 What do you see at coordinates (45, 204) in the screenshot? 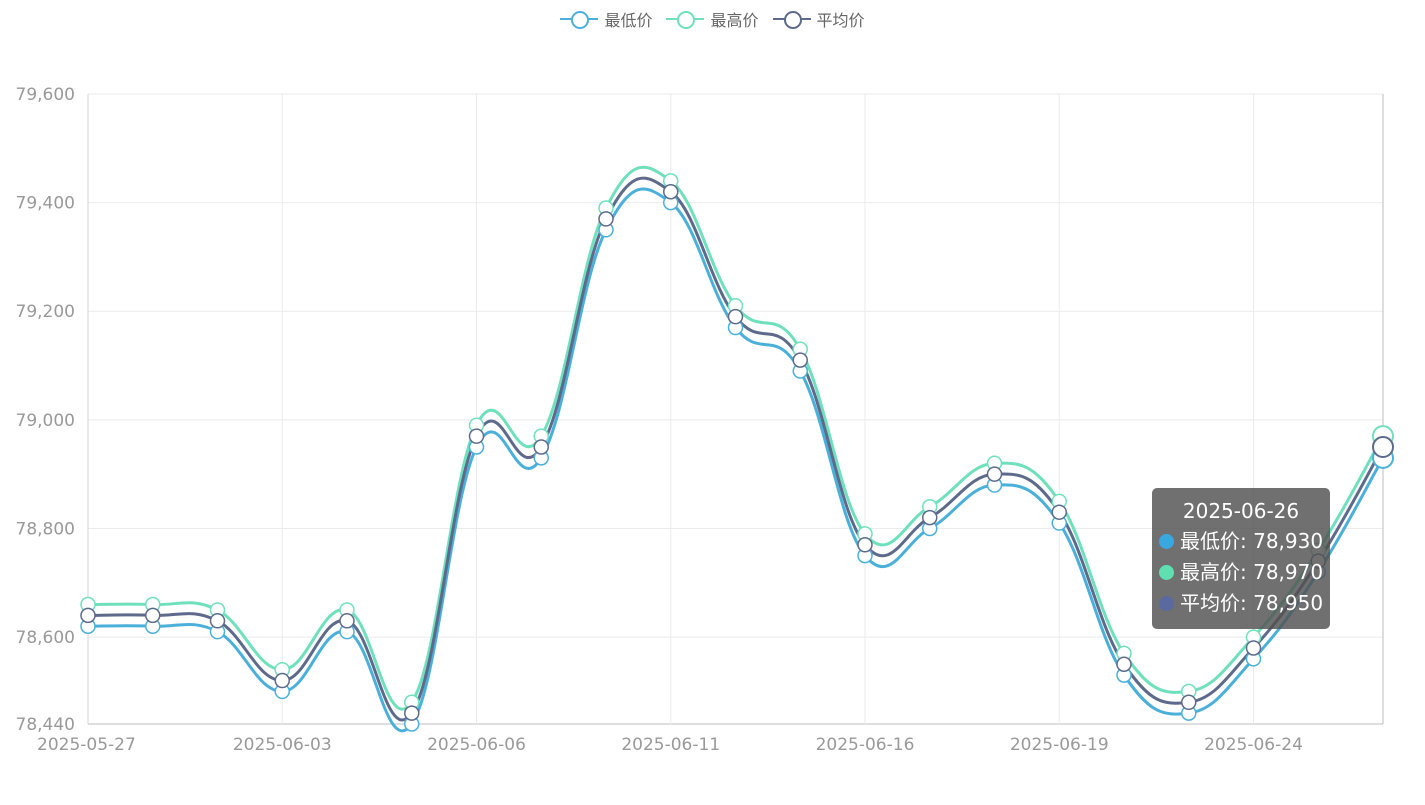
I see `y-tick-label: 79,400` at bounding box center [45, 204].